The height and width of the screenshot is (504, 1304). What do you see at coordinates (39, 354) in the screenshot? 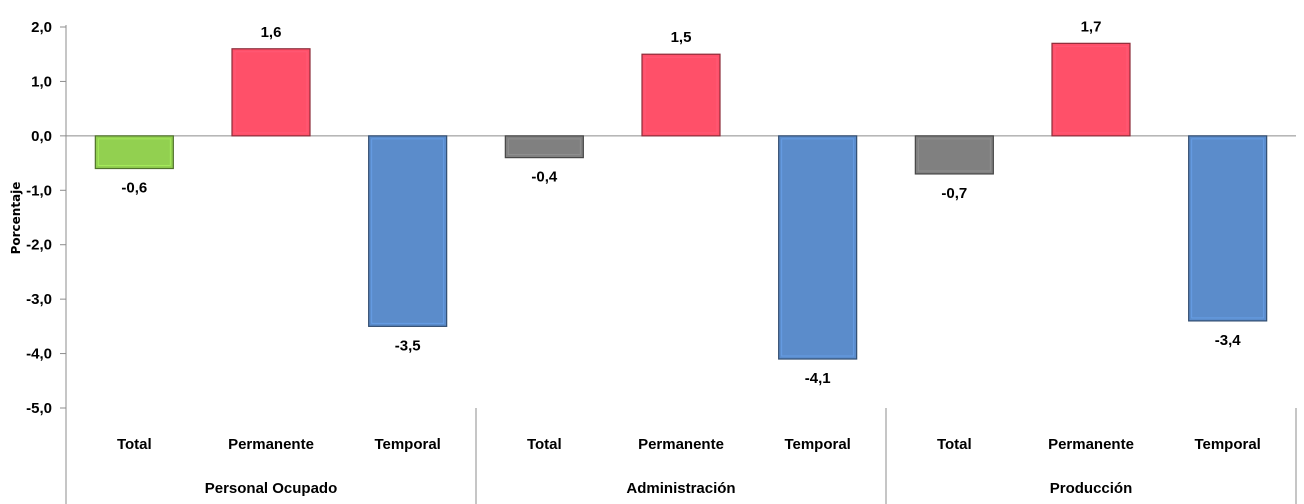
I see `y-tick-label: -4,0` at bounding box center [39, 354].